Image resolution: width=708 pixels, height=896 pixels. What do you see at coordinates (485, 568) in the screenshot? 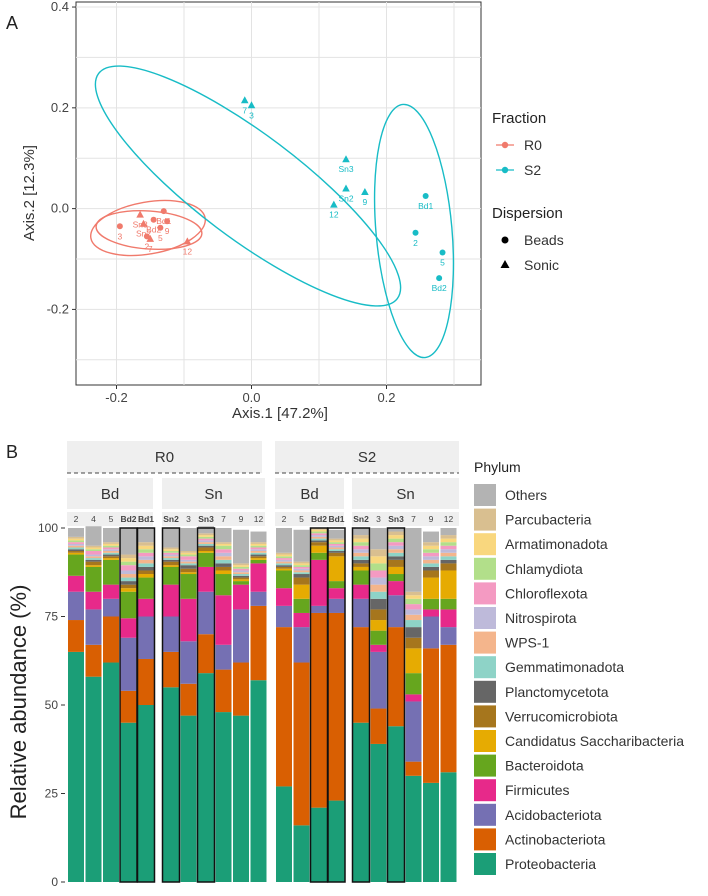
I see `legend-swatch-chlamydiota` at bounding box center [485, 568].